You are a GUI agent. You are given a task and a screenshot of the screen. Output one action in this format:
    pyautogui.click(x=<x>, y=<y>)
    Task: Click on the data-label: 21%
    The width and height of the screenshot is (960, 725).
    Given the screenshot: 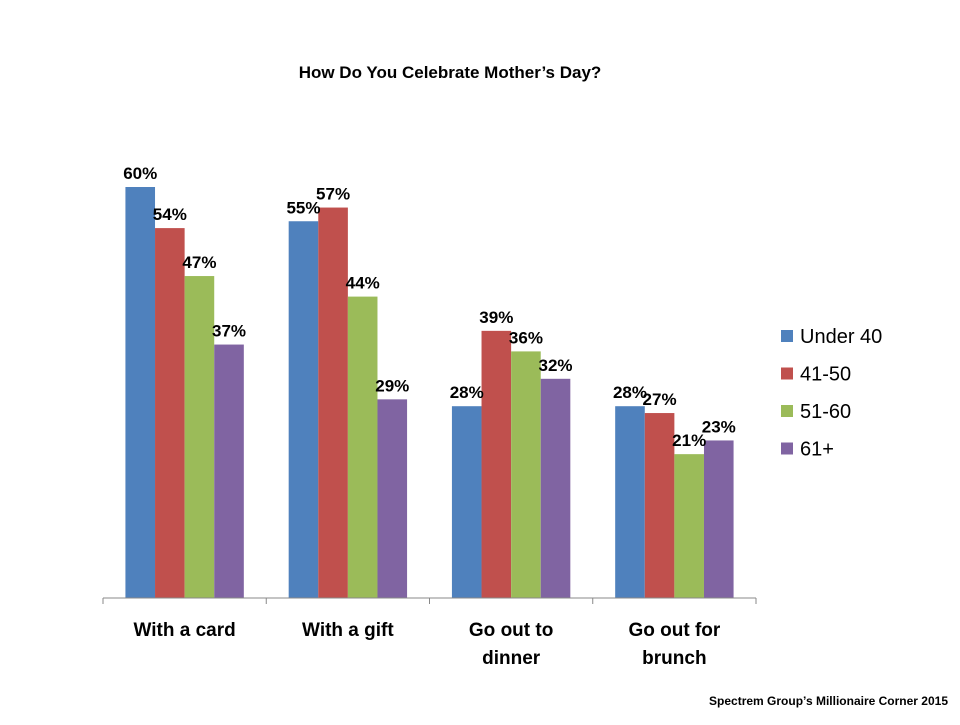 What is the action you would take?
    pyautogui.click(x=689, y=440)
    